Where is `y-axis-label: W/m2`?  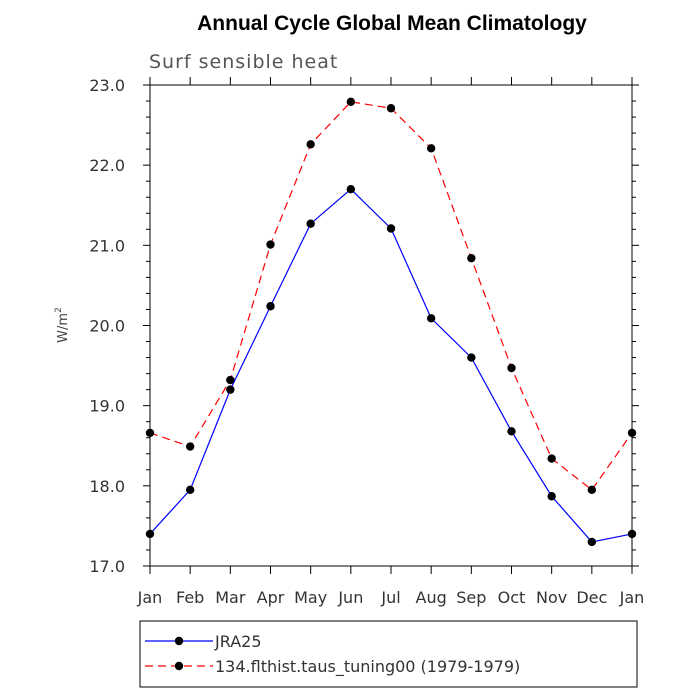
y-axis-label: W/m2 is located at coordinates (62, 325).